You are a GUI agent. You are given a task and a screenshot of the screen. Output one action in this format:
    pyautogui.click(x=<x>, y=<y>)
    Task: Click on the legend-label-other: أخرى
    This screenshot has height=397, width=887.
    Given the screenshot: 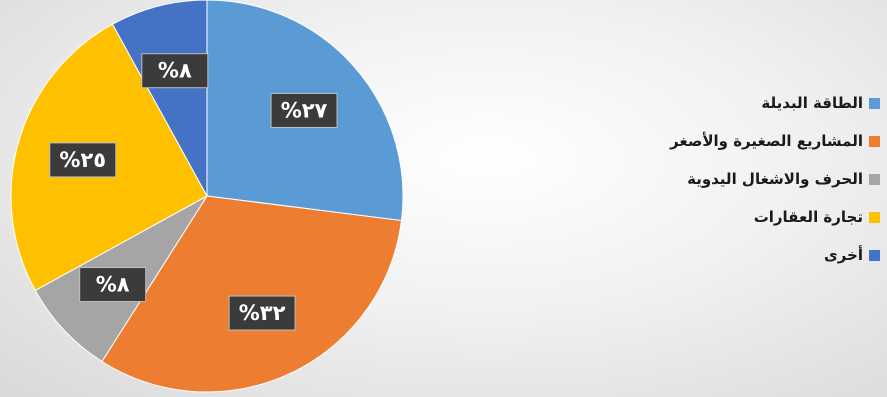 What is the action you would take?
    pyautogui.click(x=843, y=255)
    